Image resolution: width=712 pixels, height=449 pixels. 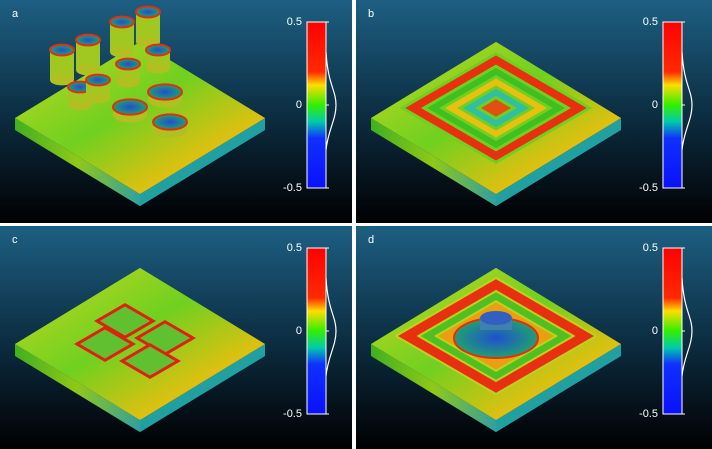 What do you see at coordinates (371, 240) in the screenshot?
I see `panel-label: d` at bounding box center [371, 240].